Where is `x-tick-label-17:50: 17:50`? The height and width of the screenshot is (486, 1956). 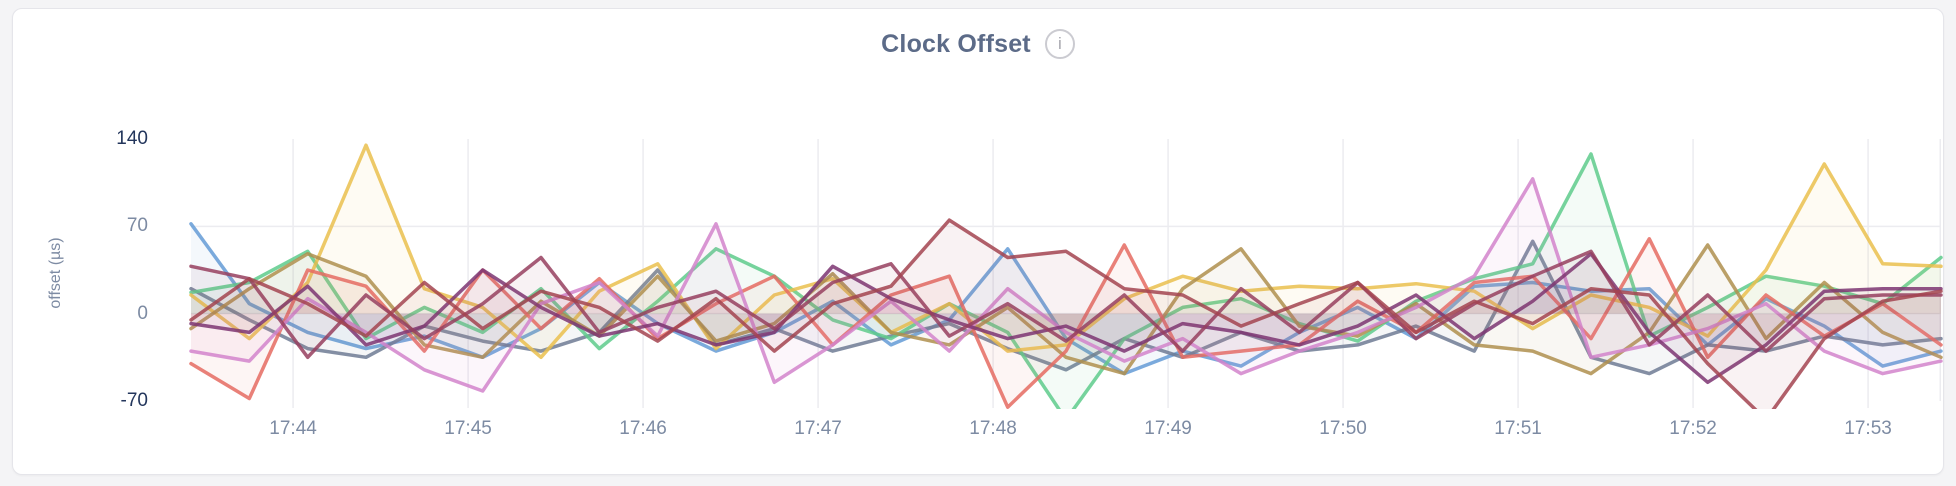
x-tick-label-17:50: 17:50 is located at coordinates (1343, 428).